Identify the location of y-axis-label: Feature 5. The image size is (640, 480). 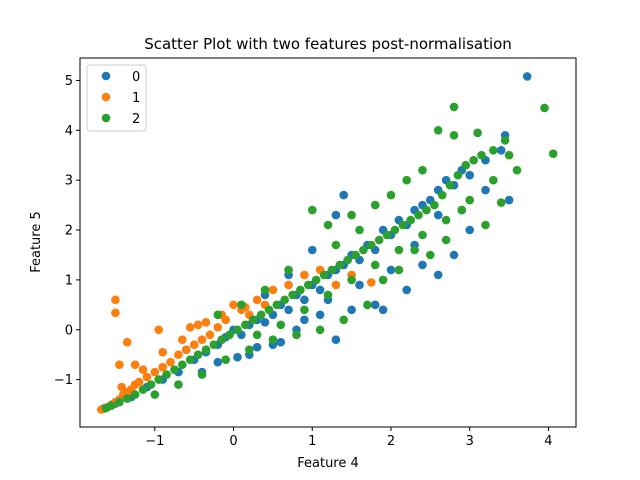
(36, 242).